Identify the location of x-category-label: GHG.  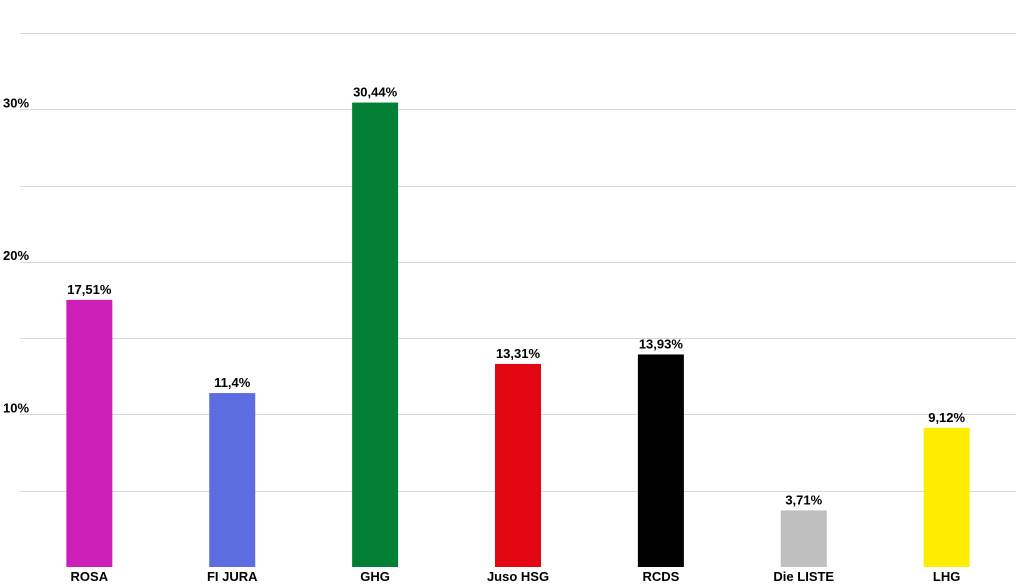
(375, 576).